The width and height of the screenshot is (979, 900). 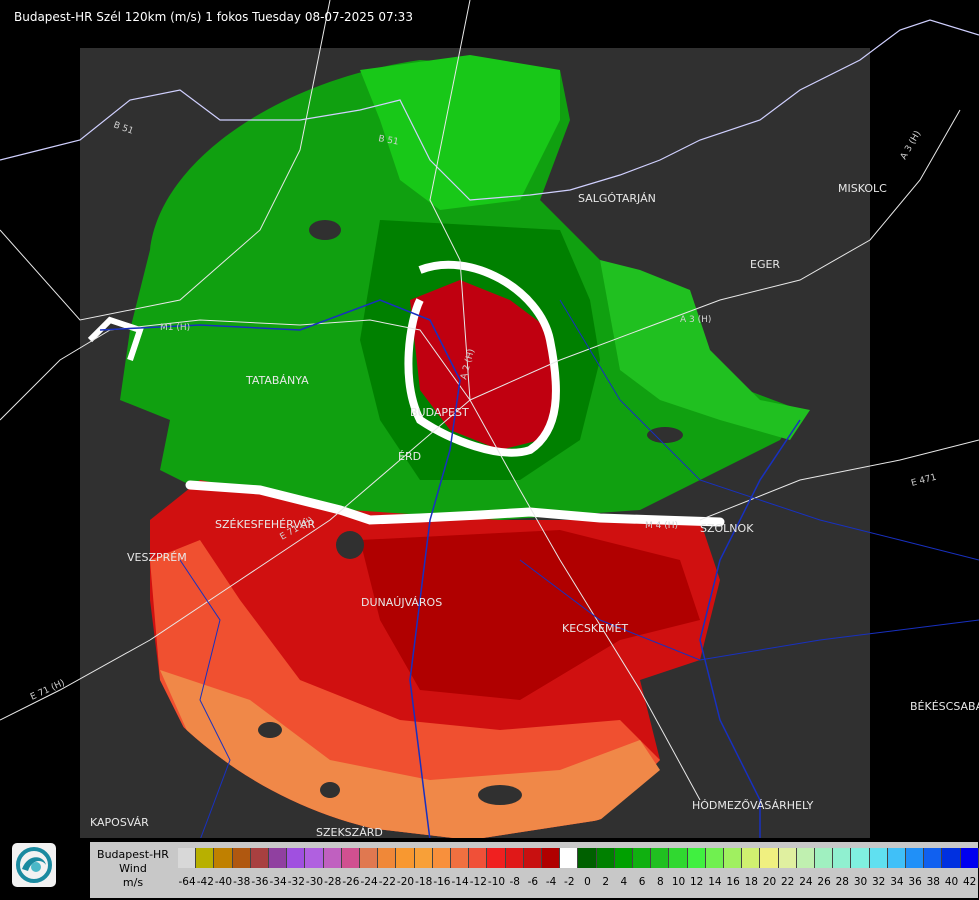 I want to click on legend-tick-label: -20, so click(x=405, y=882).